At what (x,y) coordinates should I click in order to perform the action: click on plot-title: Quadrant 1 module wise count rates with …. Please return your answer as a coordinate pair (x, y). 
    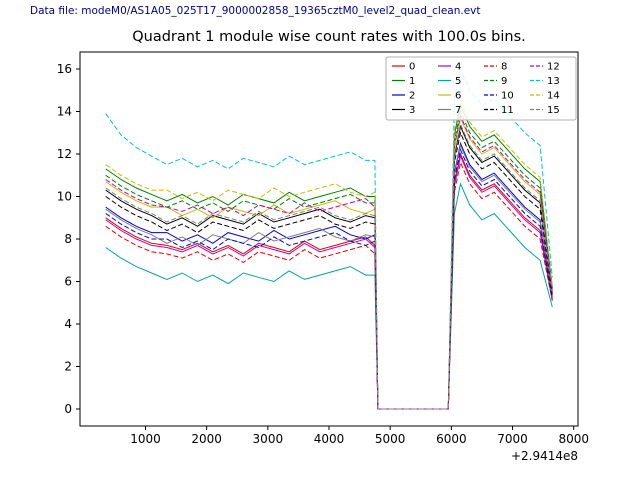
    Looking at the image, I should click on (329, 37).